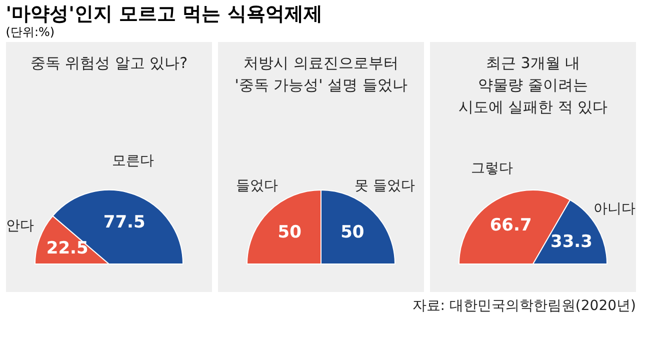 The width and height of the screenshot is (654, 340). What do you see at coordinates (133, 160) in the screenshot?
I see `slice-label: 모른다` at bounding box center [133, 160].